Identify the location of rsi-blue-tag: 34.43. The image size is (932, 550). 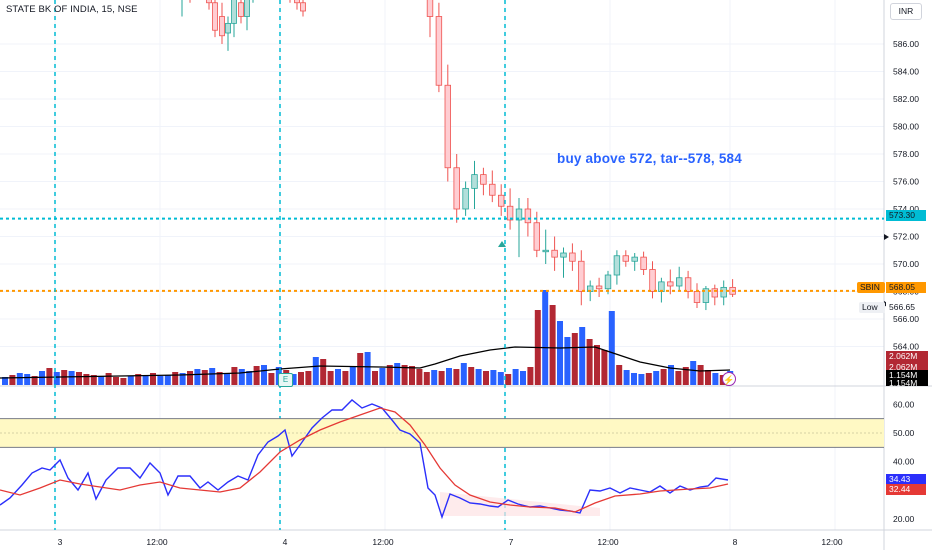
(906, 479).